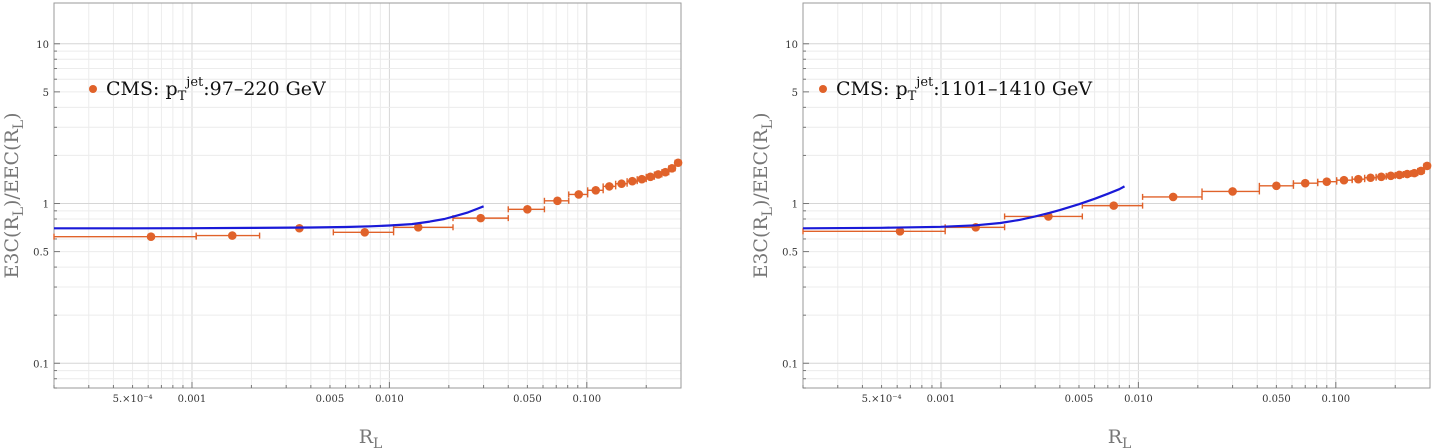  Describe the element at coordinates (964, 89) in the screenshot. I see `legend-label: CMS: pTjet:1101–1410 GeV` at that location.